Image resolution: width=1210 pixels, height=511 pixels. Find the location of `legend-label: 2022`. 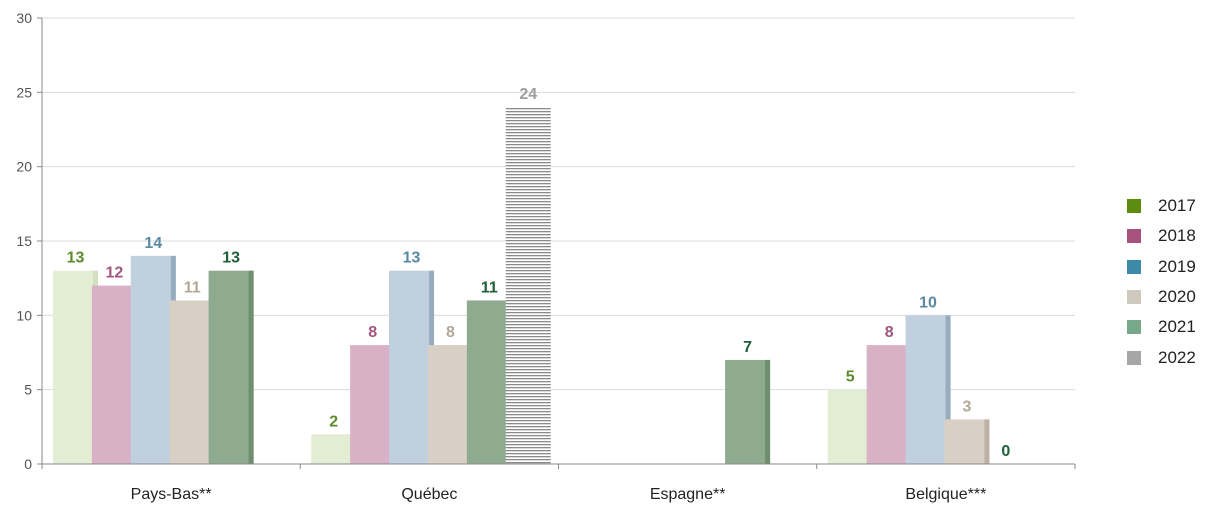

legend-label: 2022 is located at coordinates (1177, 357).